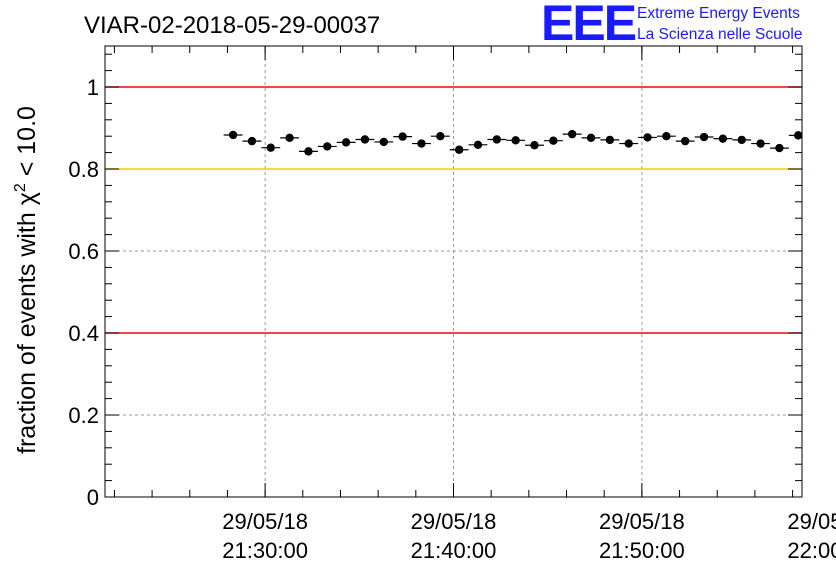 The height and width of the screenshot is (572, 836). I want to click on logo-mark: EEE, so click(588, 25).